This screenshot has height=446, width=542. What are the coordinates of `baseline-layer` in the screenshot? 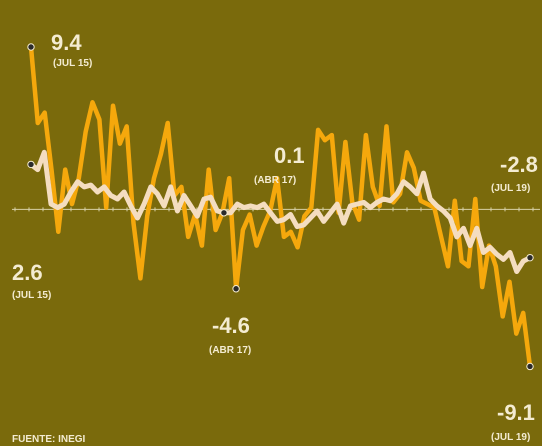 It's located at (276, 209).